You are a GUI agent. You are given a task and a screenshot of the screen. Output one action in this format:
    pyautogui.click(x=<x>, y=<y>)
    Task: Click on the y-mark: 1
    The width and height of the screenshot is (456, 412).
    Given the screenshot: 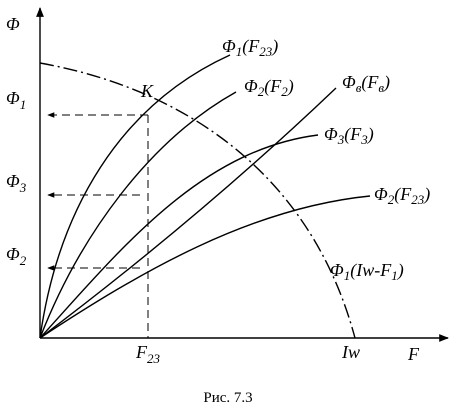 What is the action you would take?
    pyautogui.click(x=23, y=104)
    